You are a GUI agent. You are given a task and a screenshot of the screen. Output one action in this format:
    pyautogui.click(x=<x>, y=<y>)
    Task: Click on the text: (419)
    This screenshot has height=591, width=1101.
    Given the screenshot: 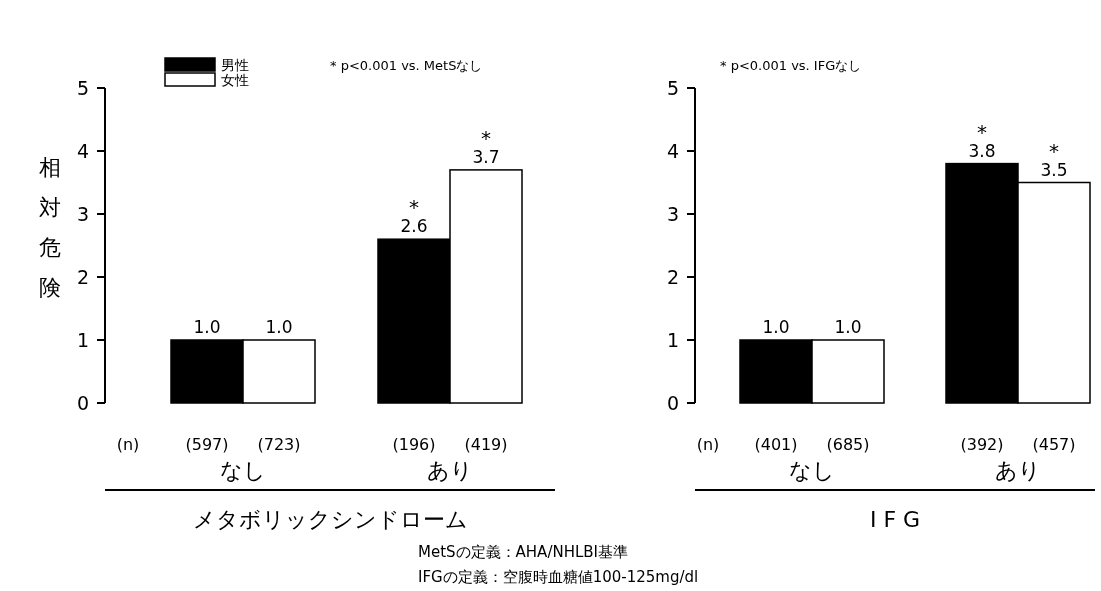 What is the action you would take?
    pyautogui.click(x=486, y=444)
    